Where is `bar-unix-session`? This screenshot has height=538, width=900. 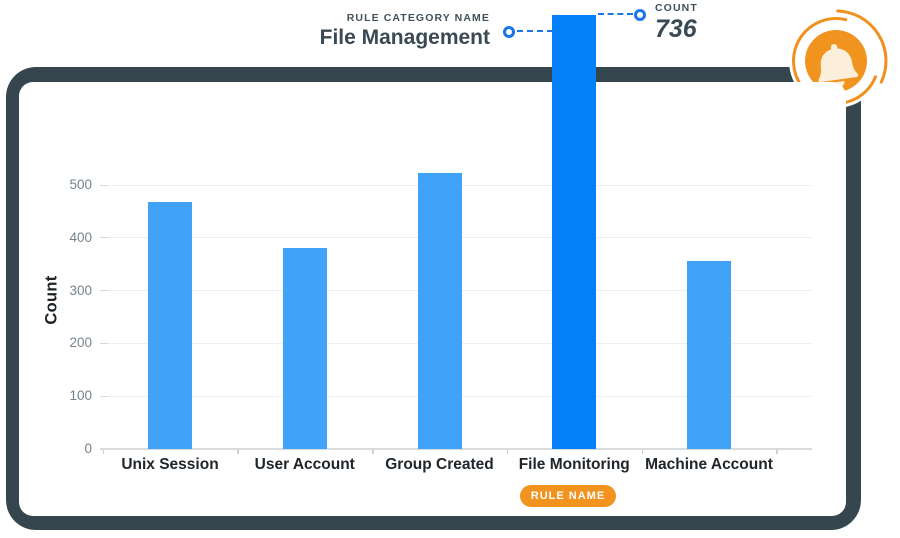
bar-unix-session is located at coordinates (170, 325).